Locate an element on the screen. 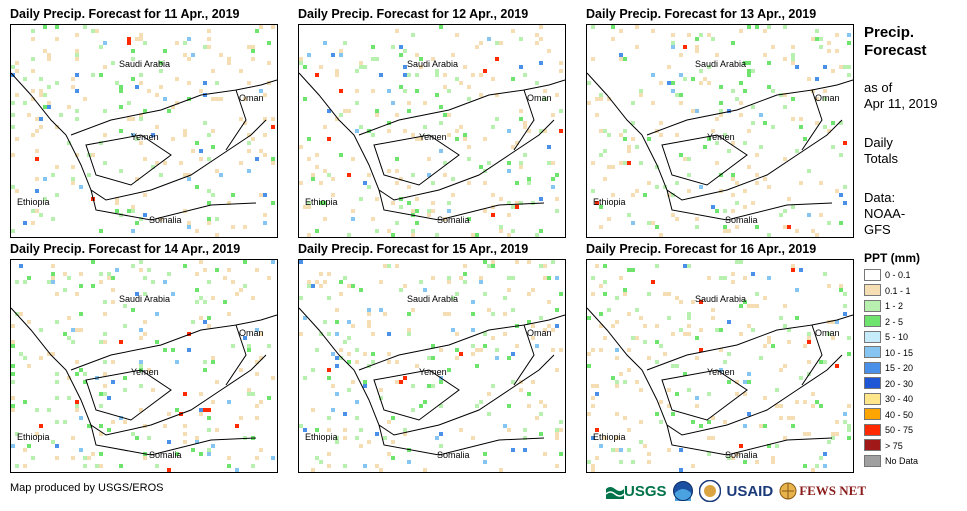 The height and width of the screenshot is (511, 967). data-line2: NOAA- is located at coordinates (885, 213).